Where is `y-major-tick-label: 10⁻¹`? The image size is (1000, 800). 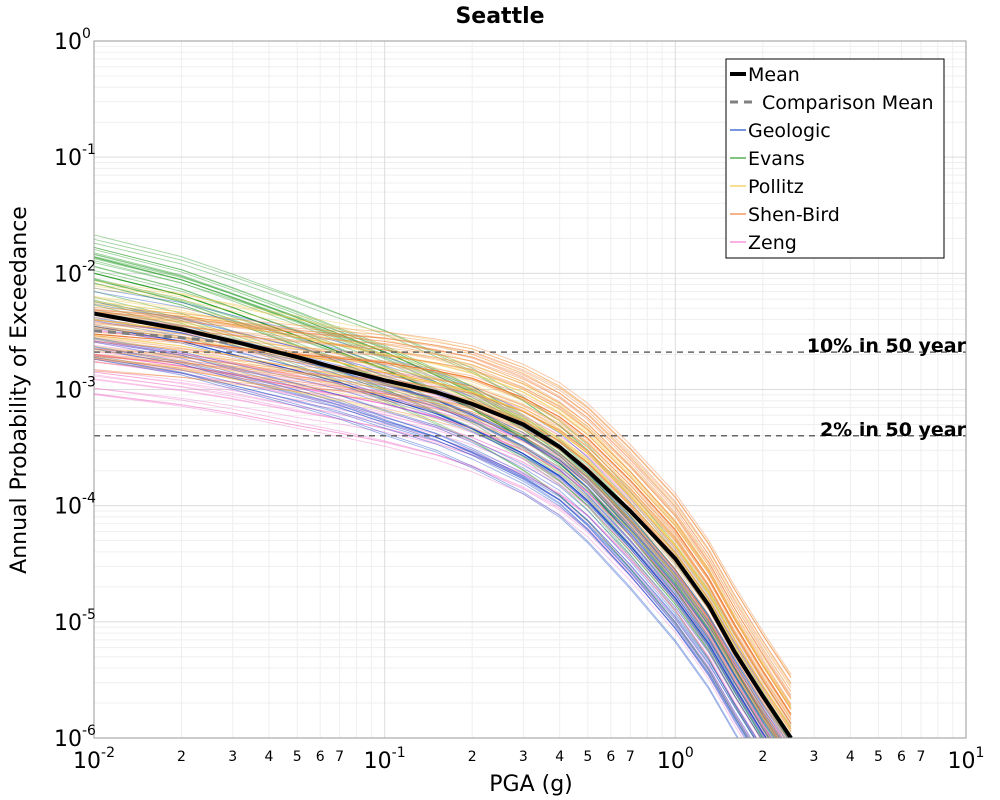
y-major-tick-label: 10⁻¹ is located at coordinates (75, 156).